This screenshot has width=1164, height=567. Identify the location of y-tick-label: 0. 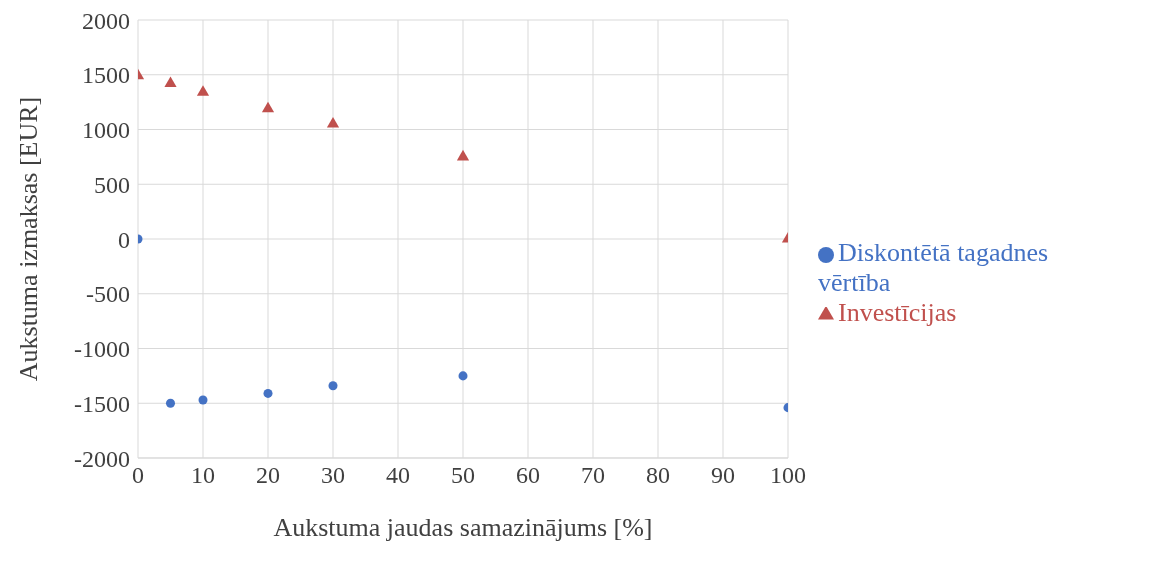
(124, 239).